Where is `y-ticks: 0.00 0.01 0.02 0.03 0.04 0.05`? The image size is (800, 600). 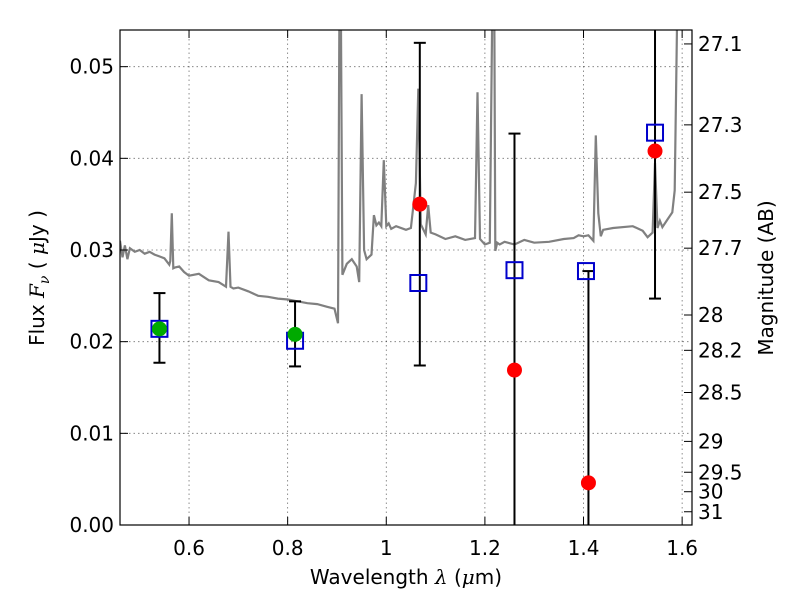 y-ticks: 0.00 0.01 0.02 0.03 0.04 0.05 is located at coordinates (98, 296).